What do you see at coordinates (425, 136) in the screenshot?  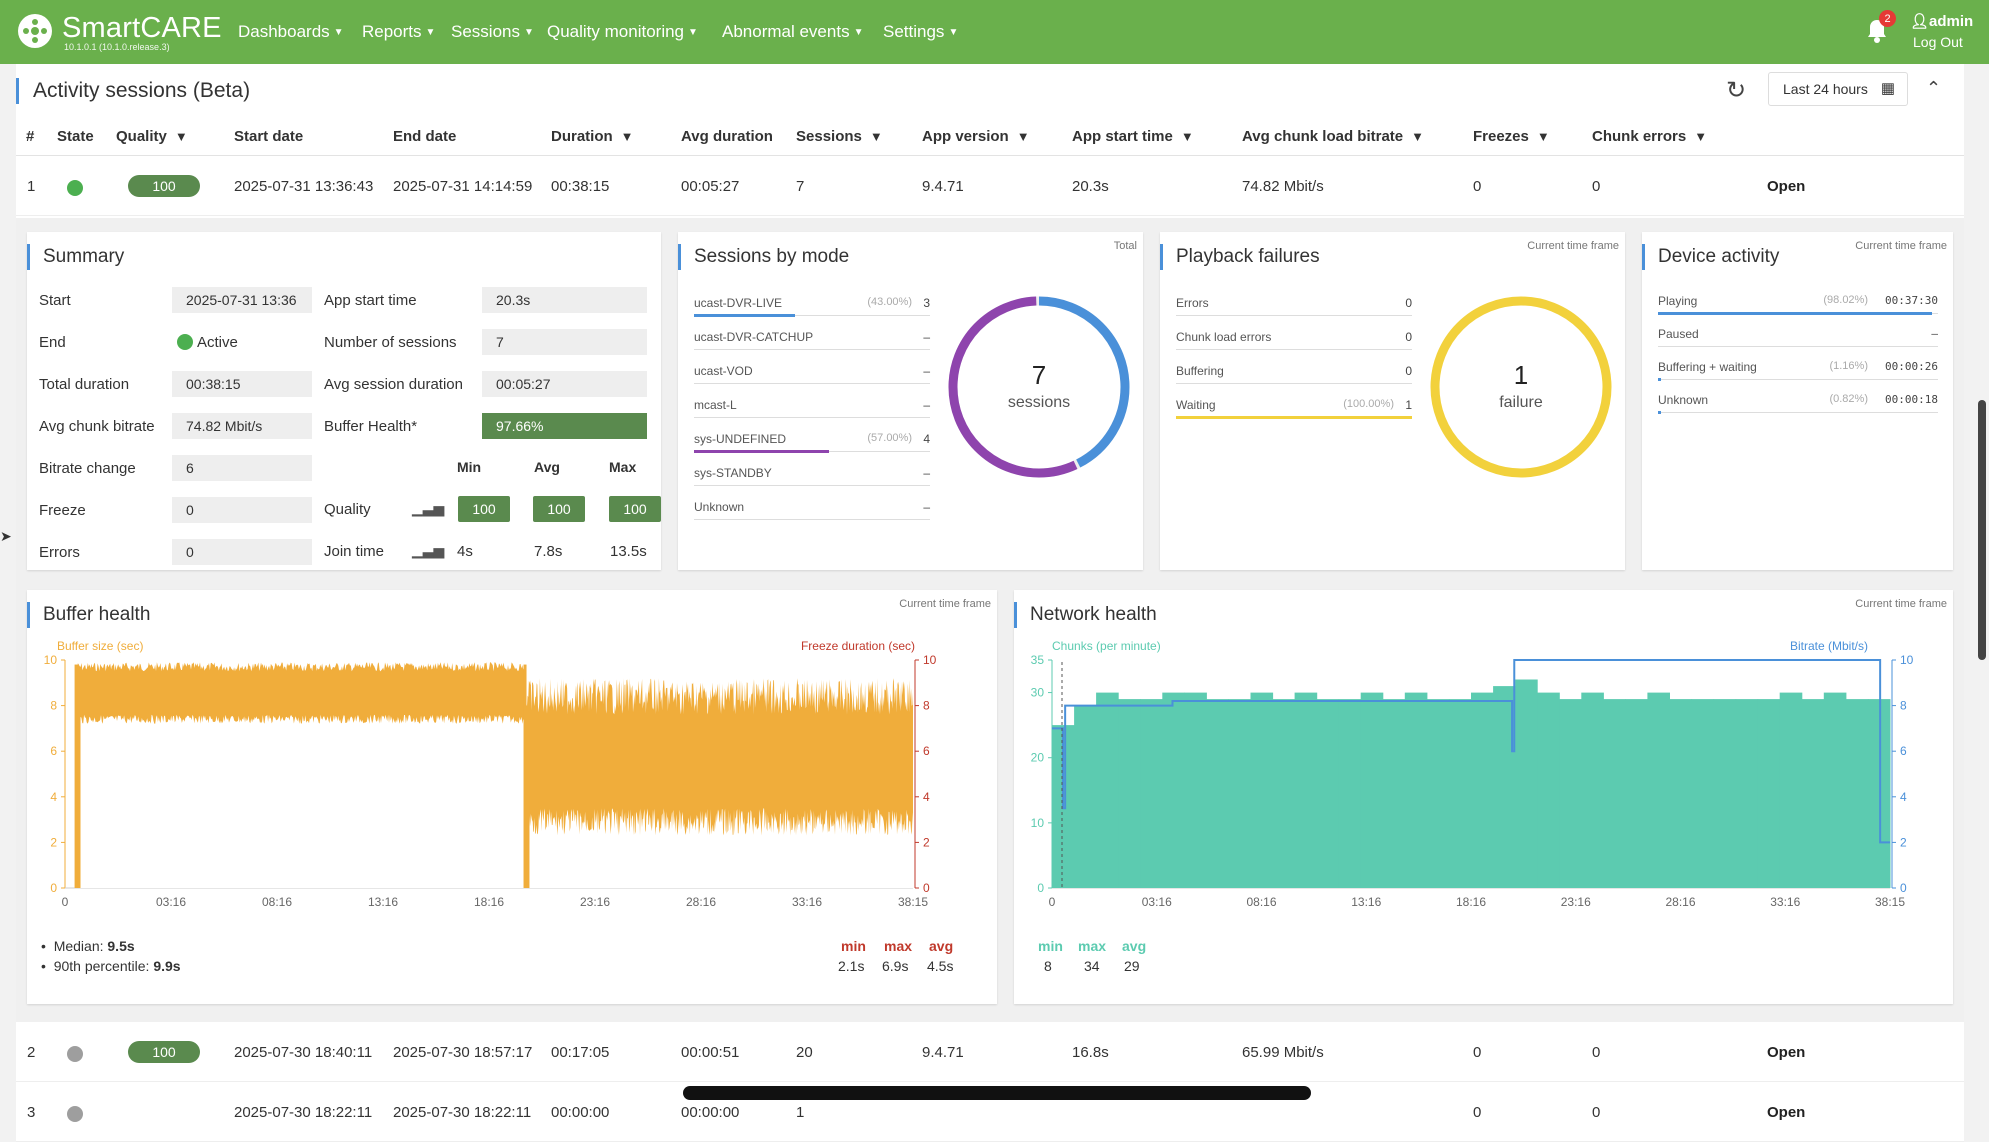 I see `col-end-date: End date` at bounding box center [425, 136].